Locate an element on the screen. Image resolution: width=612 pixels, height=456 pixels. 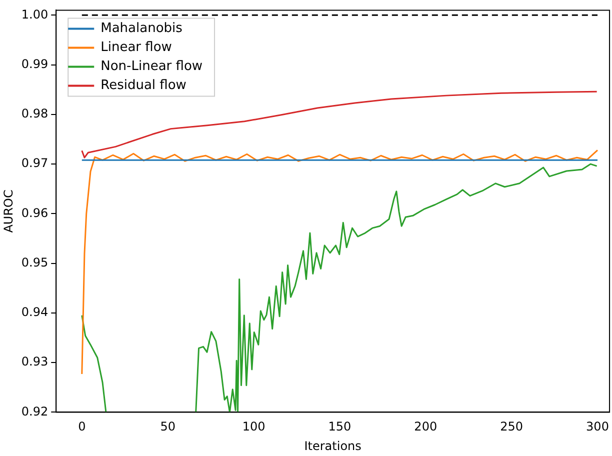
y-axis-title: AUROC is located at coordinates (8, 211).